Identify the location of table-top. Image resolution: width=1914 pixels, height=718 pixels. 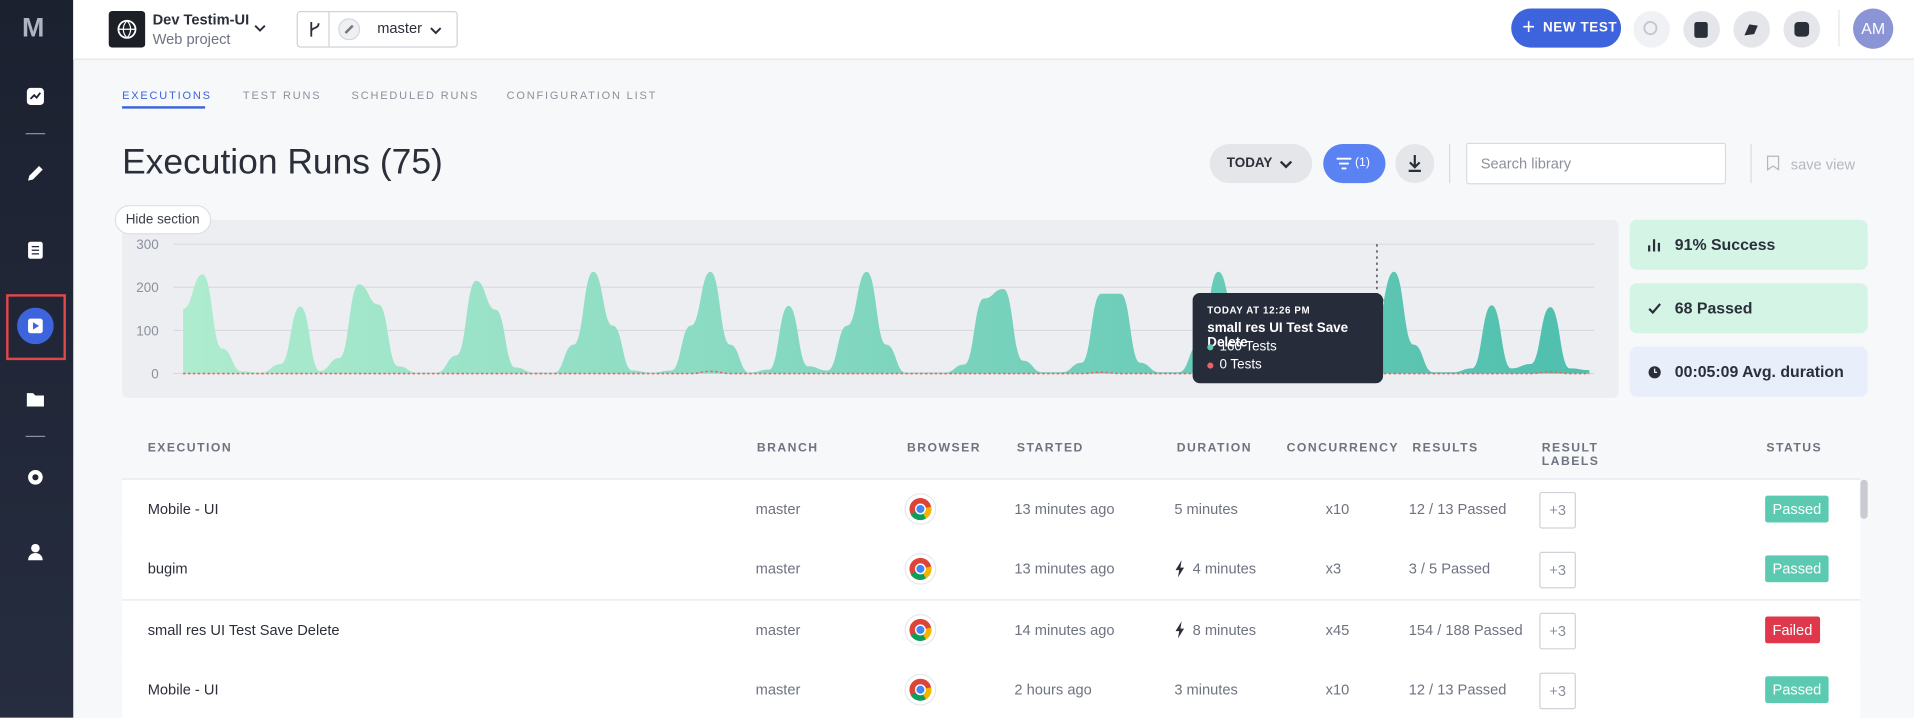
(991, 479).